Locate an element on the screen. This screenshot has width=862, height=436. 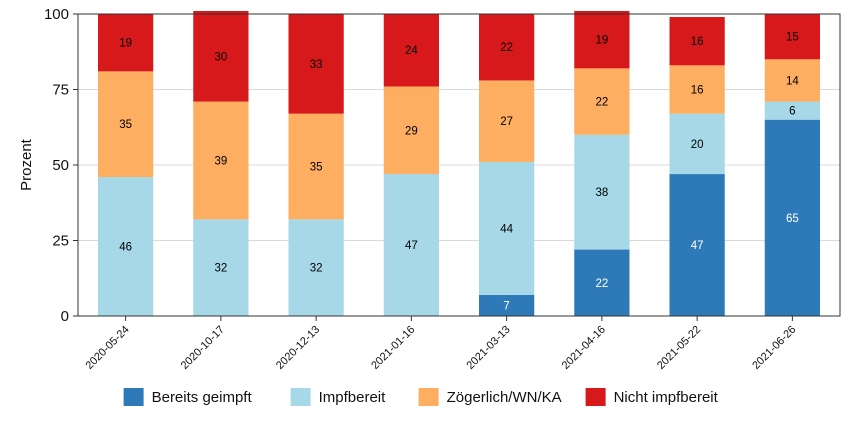
y-tick-label: 0 is located at coordinates (65, 316).